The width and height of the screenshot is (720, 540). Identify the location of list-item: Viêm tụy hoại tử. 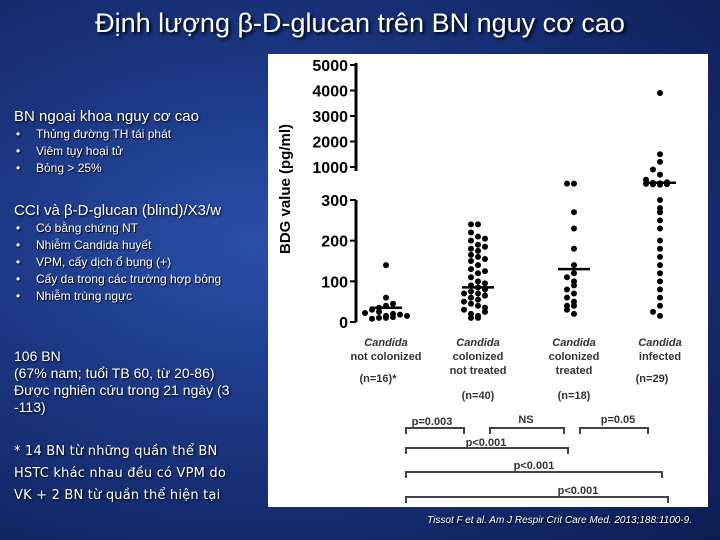
(92, 151).